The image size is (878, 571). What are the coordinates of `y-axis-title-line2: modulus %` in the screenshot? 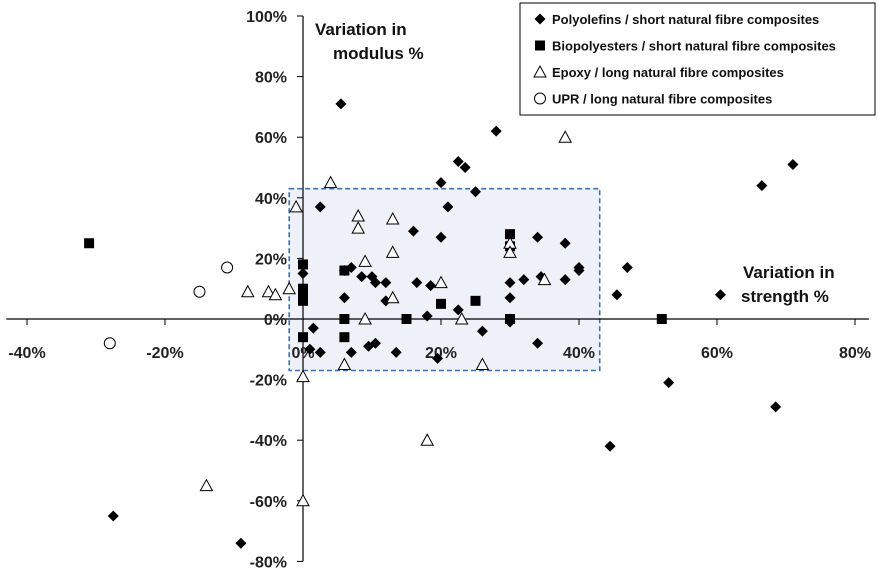 It's located at (378, 53).